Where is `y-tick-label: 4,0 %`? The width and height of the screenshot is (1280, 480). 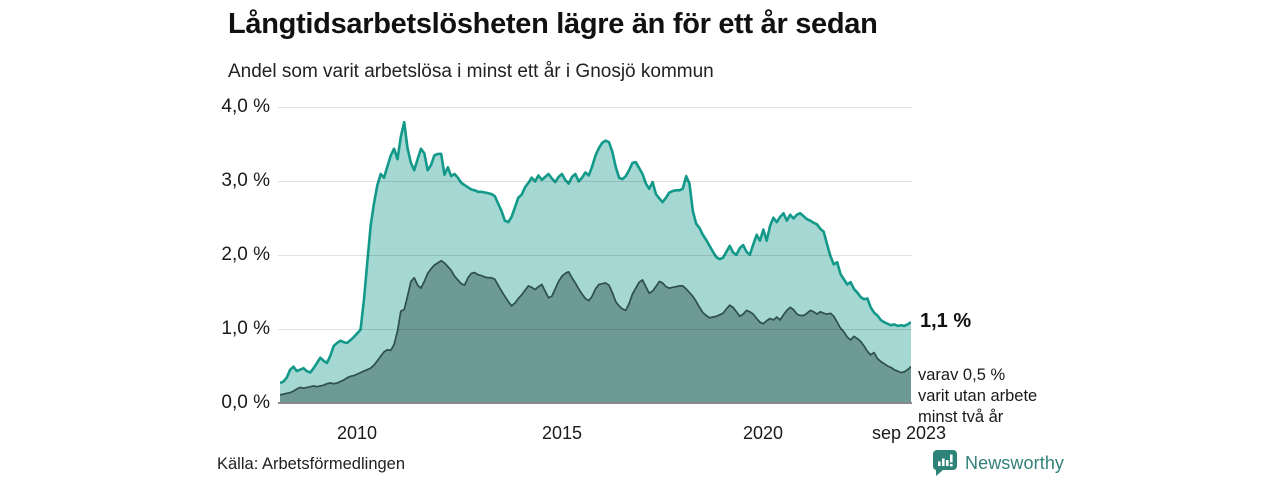 y-tick-label: 4,0 % is located at coordinates (245, 106).